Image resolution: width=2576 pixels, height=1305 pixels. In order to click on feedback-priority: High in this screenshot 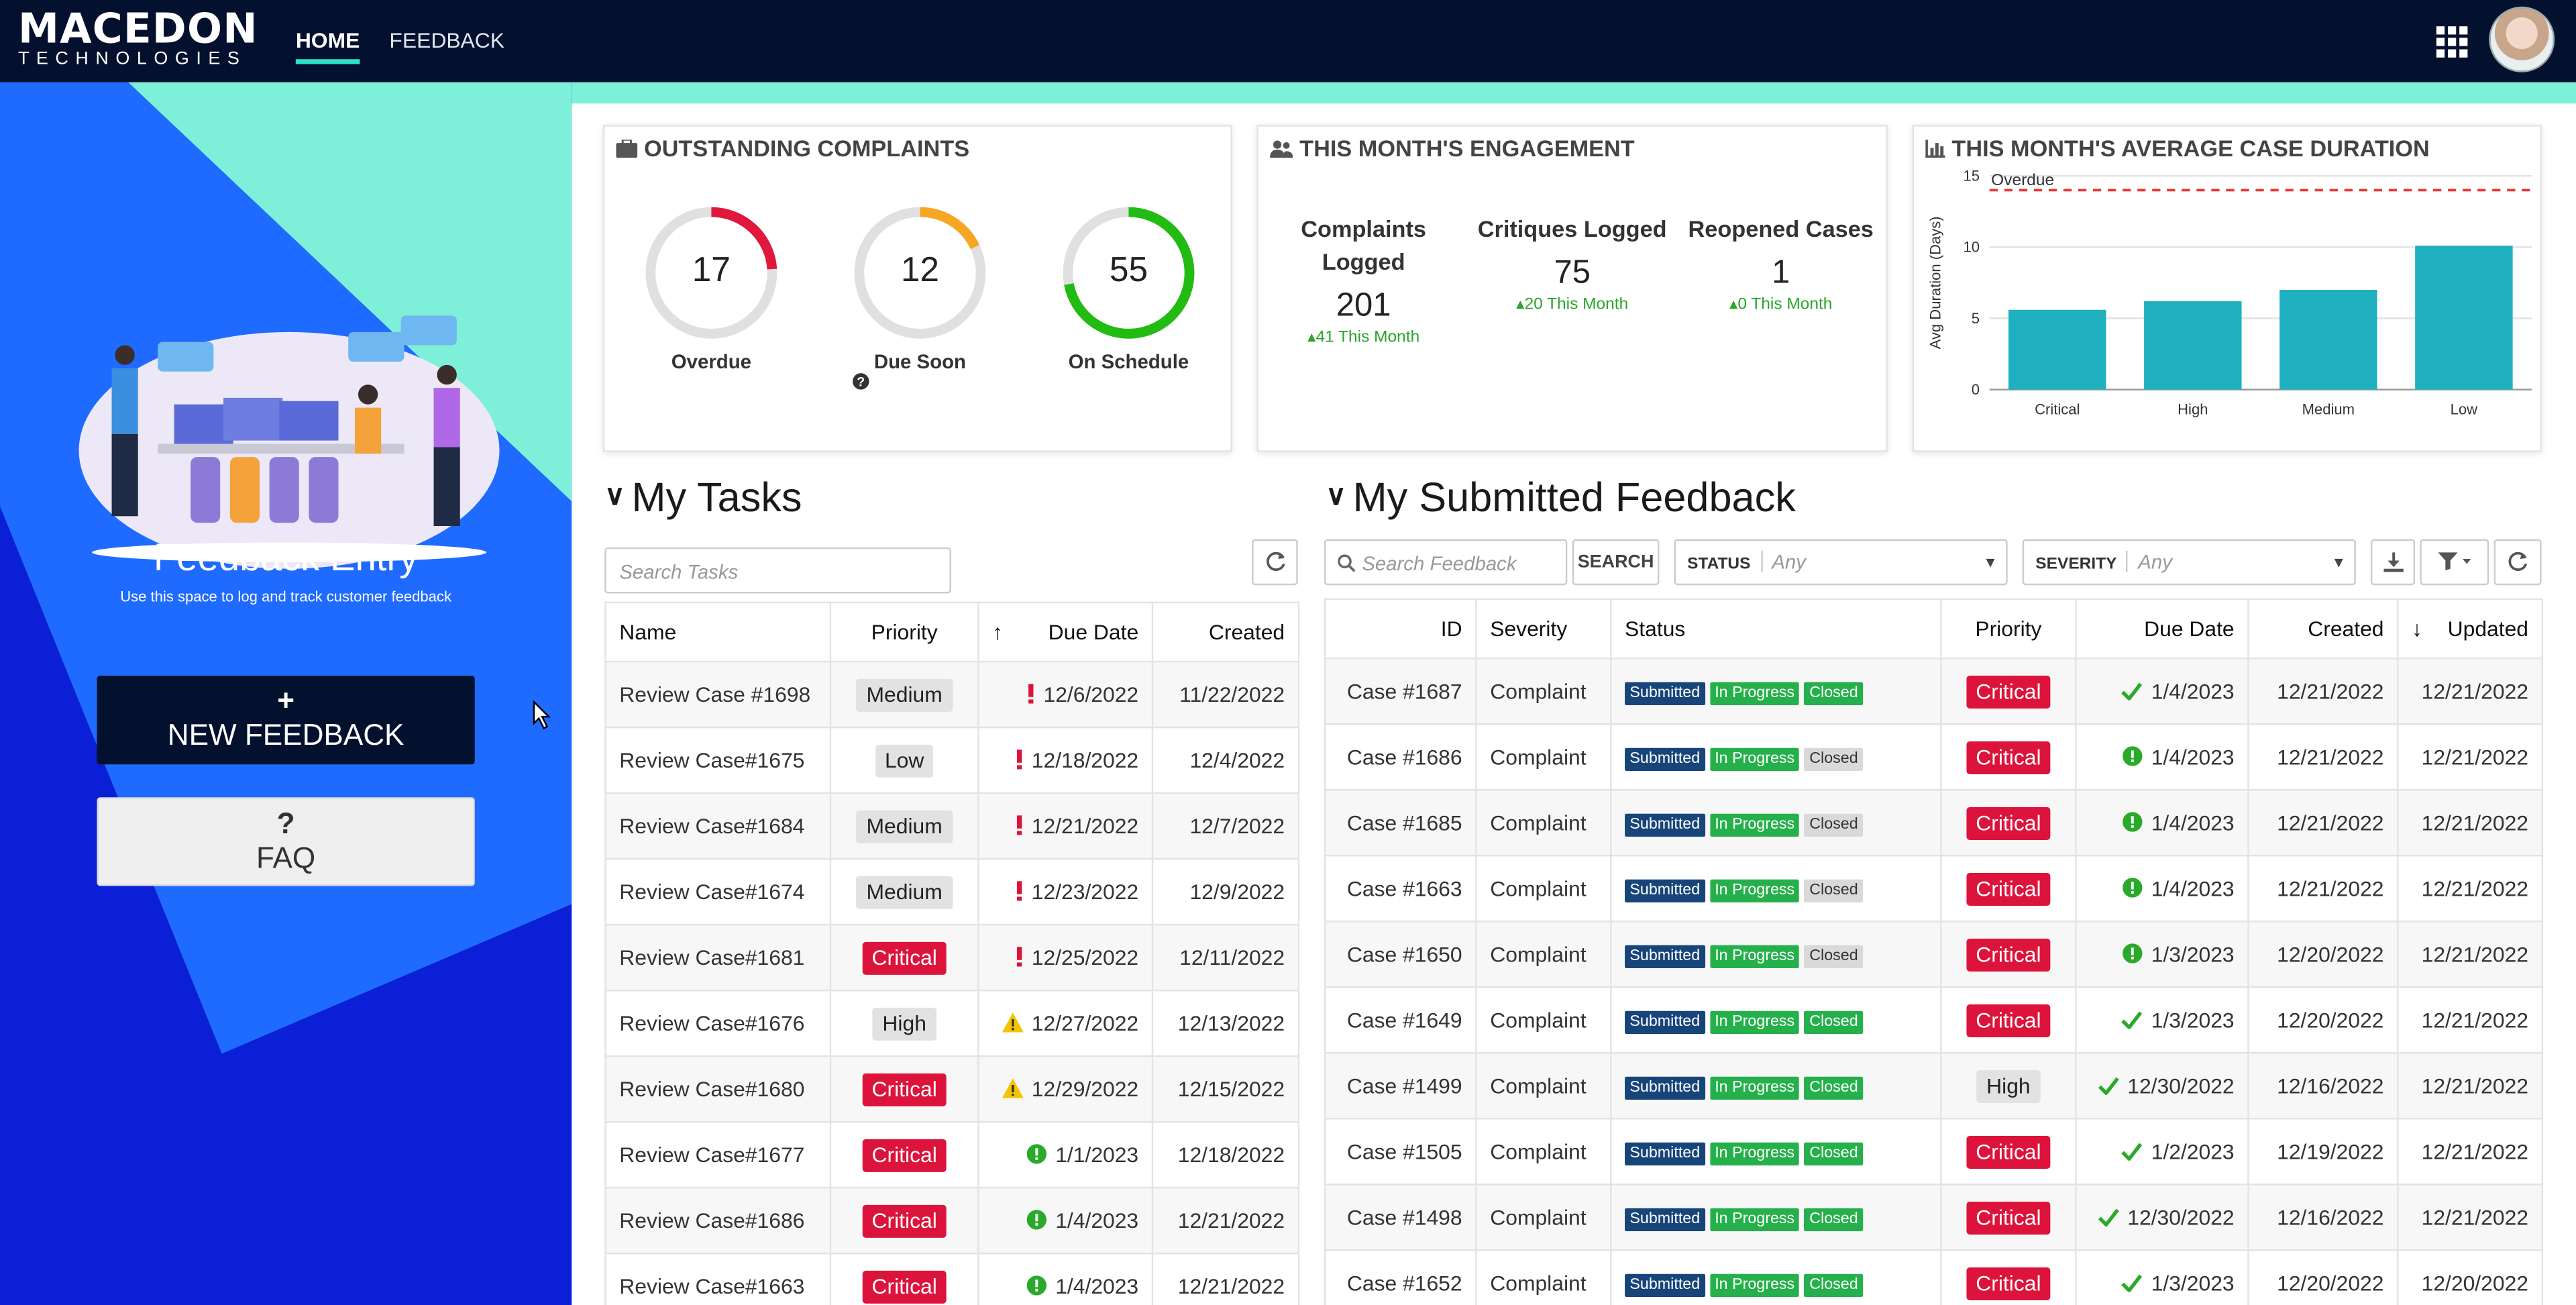, I will do `click(2008, 1085)`.